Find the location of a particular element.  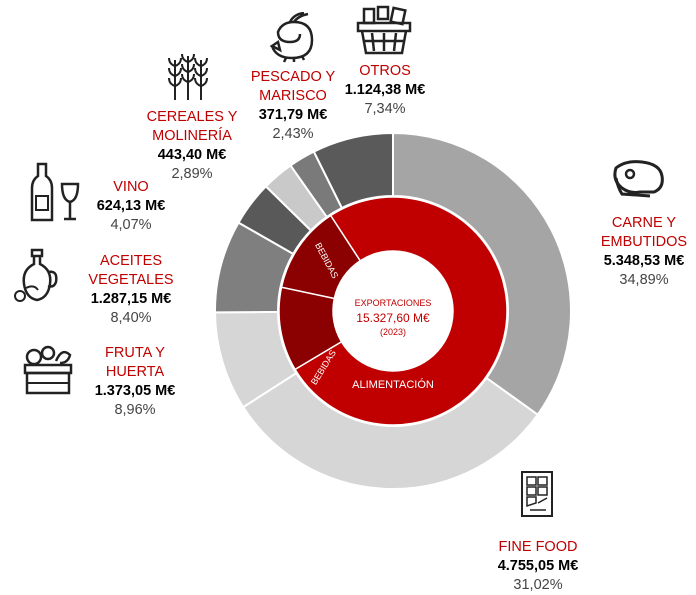

center-year: (2023) is located at coordinates (393, 332).